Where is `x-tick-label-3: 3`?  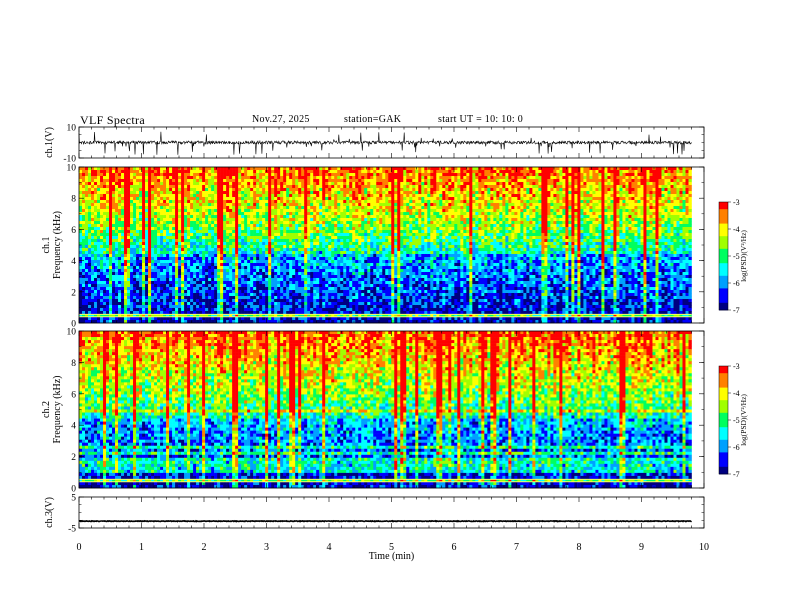
x-tick-label-3: 3 is located at coordinates (266, 547).